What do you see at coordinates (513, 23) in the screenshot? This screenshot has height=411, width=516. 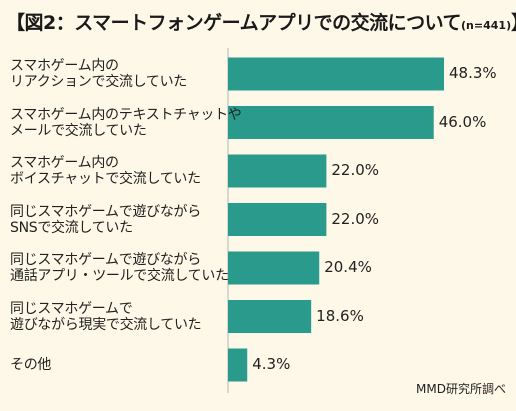 I see `title-close-bracket: 】` at bounding box center [513, 23].